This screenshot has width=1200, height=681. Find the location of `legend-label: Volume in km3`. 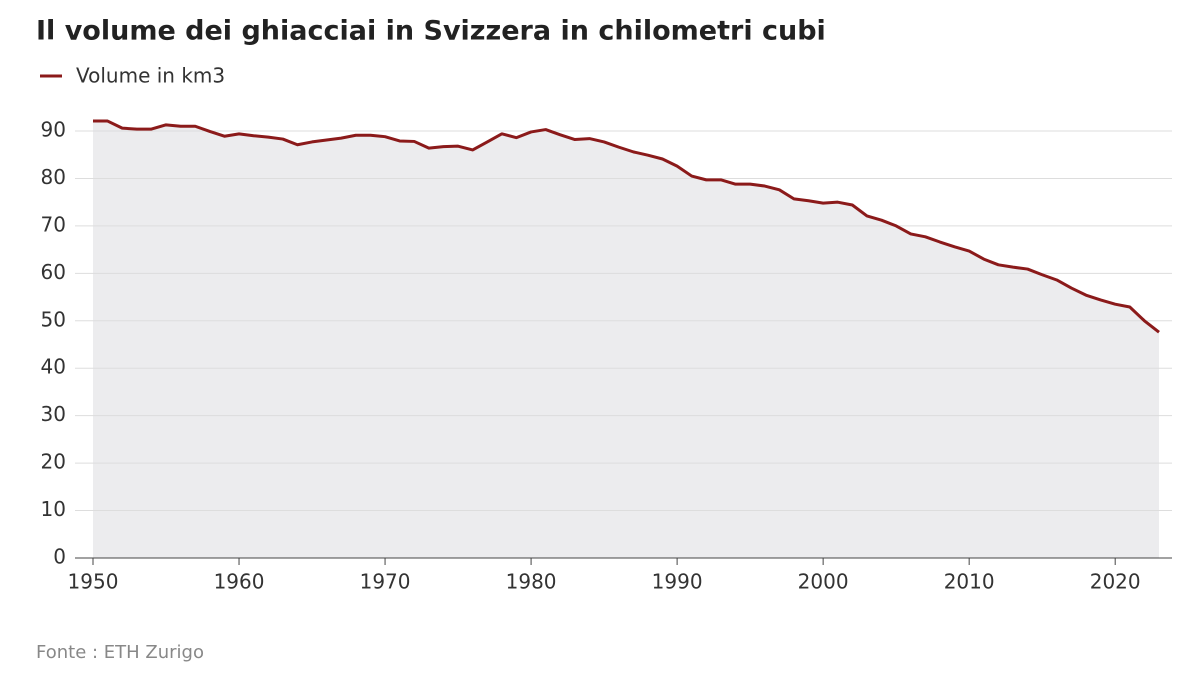

legend-label: Volume in km3 is located at coordinates (150, 76).